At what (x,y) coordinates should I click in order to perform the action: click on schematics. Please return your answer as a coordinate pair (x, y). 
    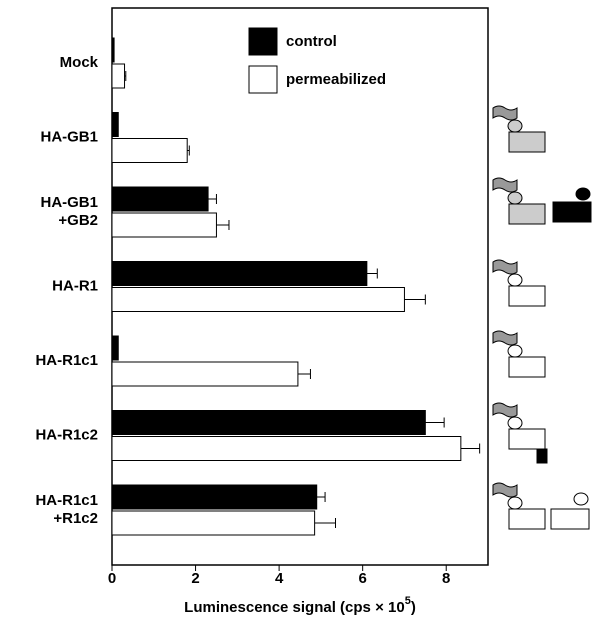
    Looking at the image, I should click on (542, 317).